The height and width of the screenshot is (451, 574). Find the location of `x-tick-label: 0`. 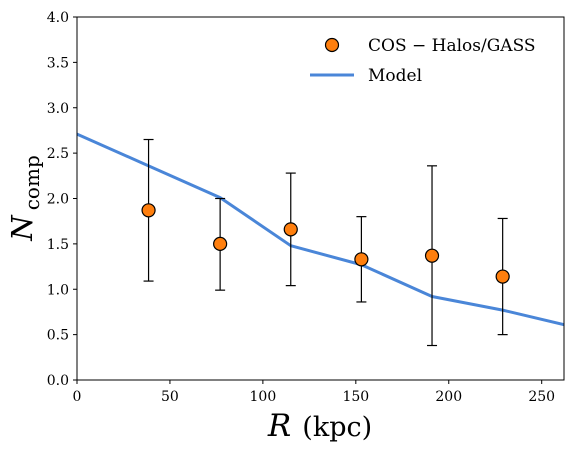

x-tick-label: 0 is located at coordinates (77, 397).